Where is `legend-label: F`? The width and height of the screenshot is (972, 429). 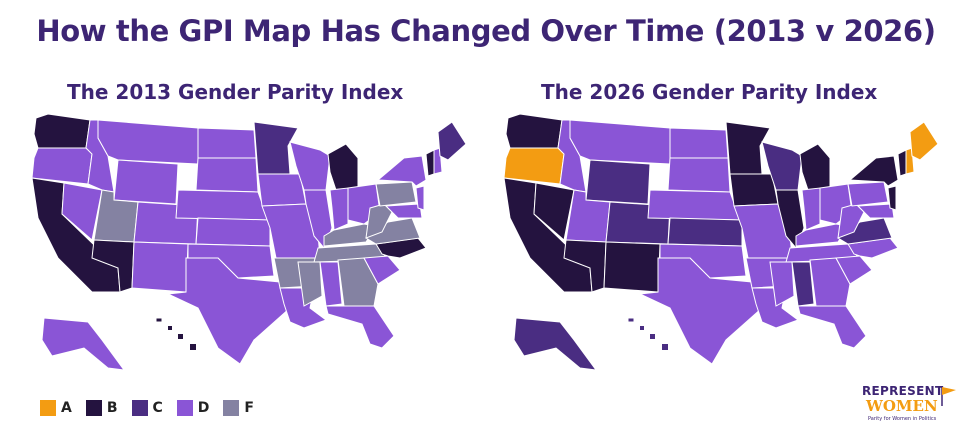 legend-label: F is located at coordinates (249, 408).